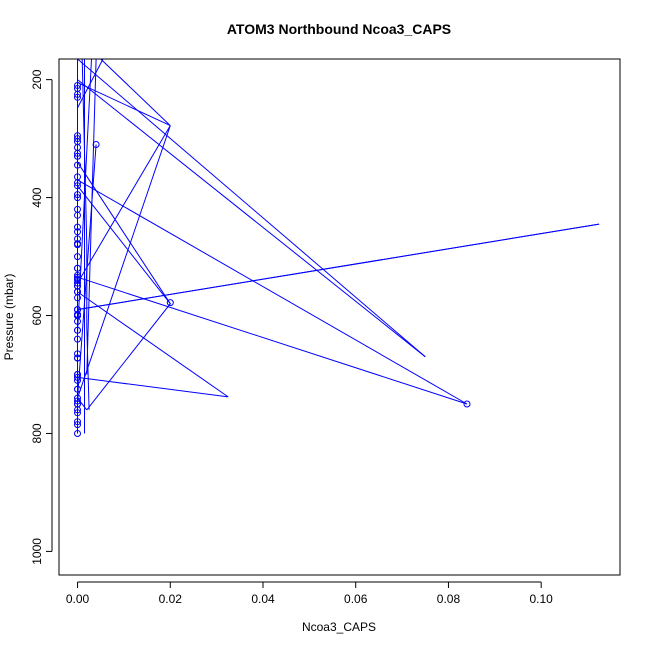 Image resolution: width=650 pixels, height=650 pixels. What do you see at coordinates (310, 593) in the screenshot?
I see `x-axis: 0.00 0.02 0.04 0.06 0.08 0.10` at bounding box center [310, 593].